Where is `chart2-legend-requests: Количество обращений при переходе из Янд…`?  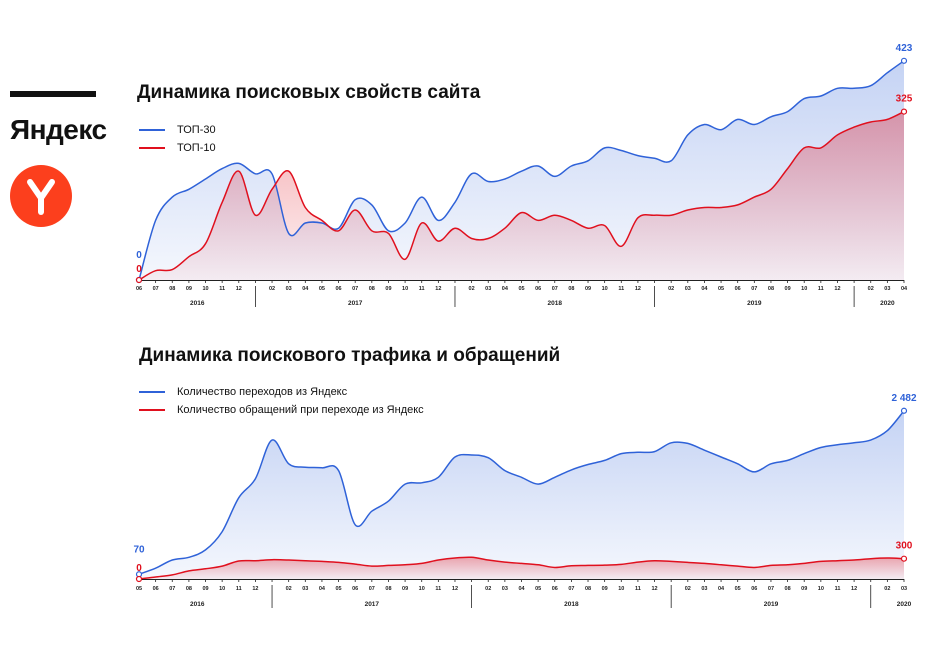 chart2-legend-requests: Количество обращений при переходе из Янд… is located at coordinates (281, 410).